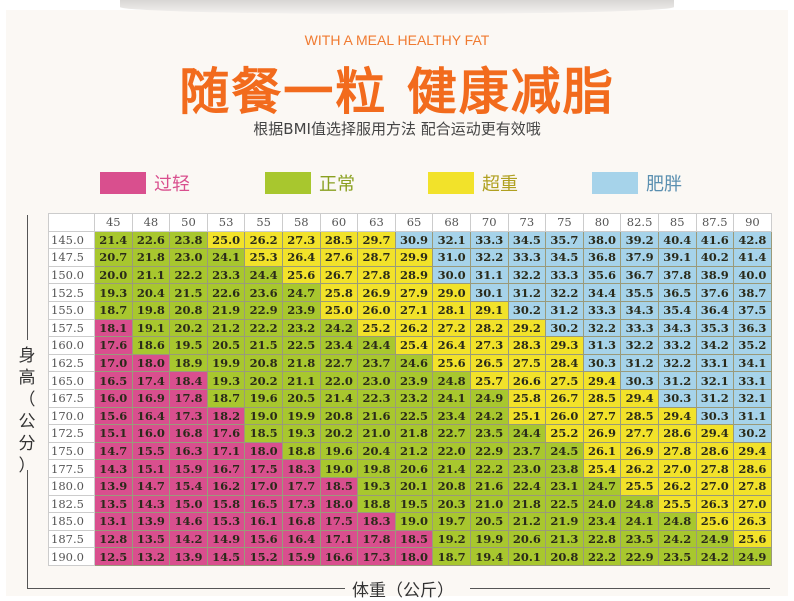 This screenshot has width=794, height=601. Describe the element at coordinates (715, 292) in the screenshot. I see `bmi-cell: 37.6` at that location.